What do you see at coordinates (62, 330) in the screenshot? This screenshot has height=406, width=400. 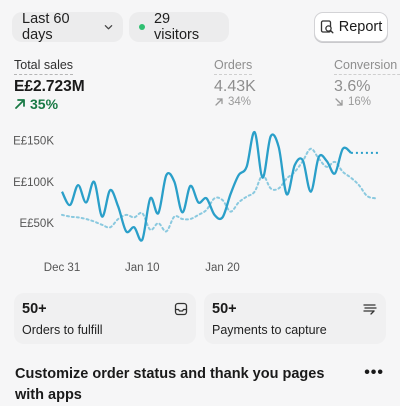 I see `card-text: Orders to fulfill` at bounding box center [62, 330].